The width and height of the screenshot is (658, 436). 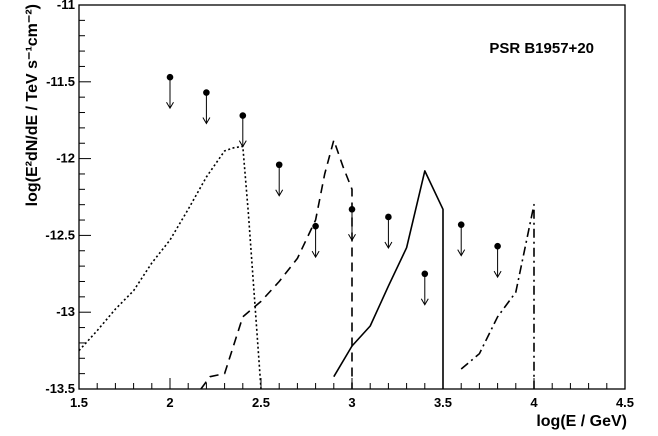 What do you see at coordinates (581, 421) in the screenshot?
I see `x-axis-title: log(E / GeV)` at bounding box center [581, 421].